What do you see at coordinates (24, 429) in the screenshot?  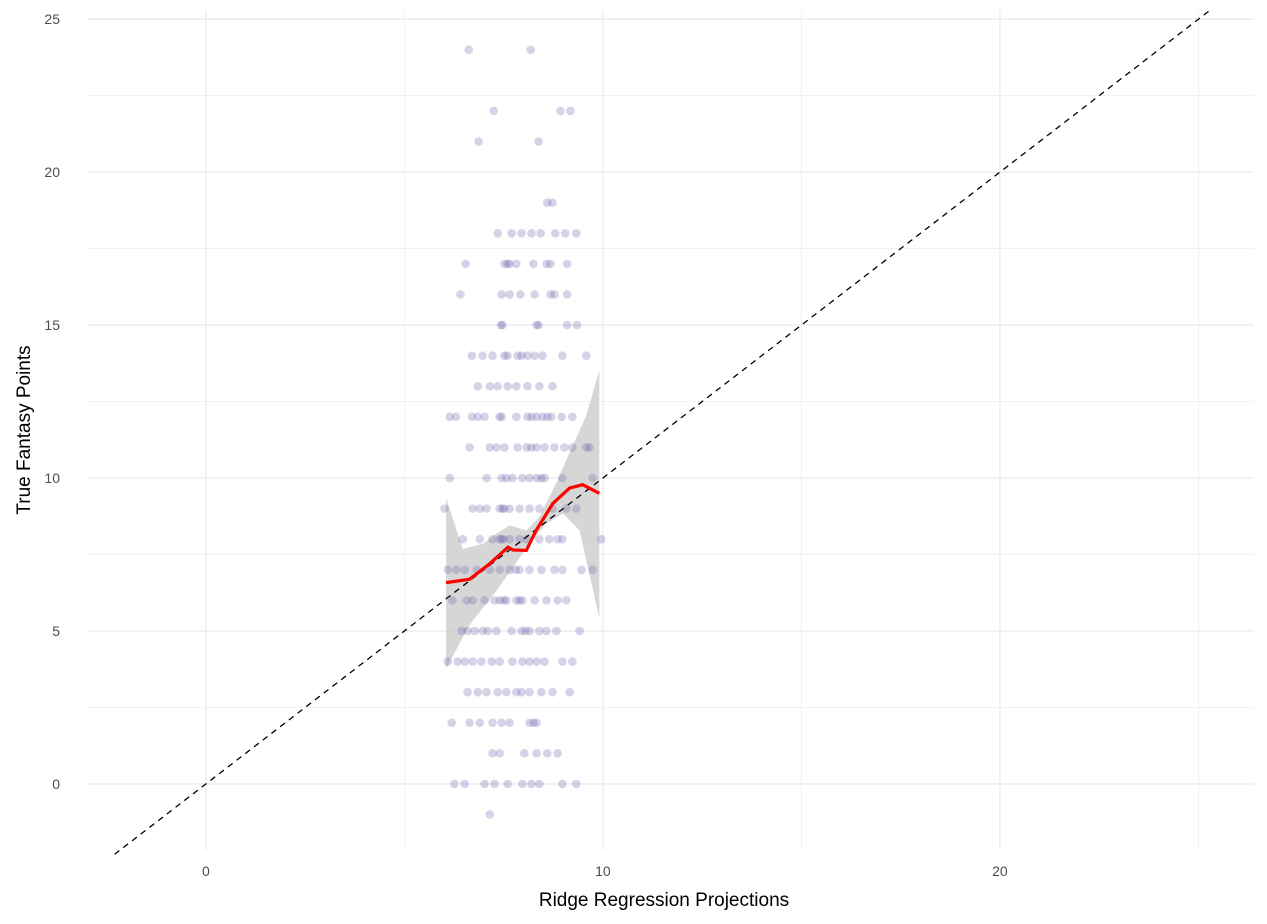 I see `y-axis-title: True Fantasy Points` at bounding box center [24, 429].